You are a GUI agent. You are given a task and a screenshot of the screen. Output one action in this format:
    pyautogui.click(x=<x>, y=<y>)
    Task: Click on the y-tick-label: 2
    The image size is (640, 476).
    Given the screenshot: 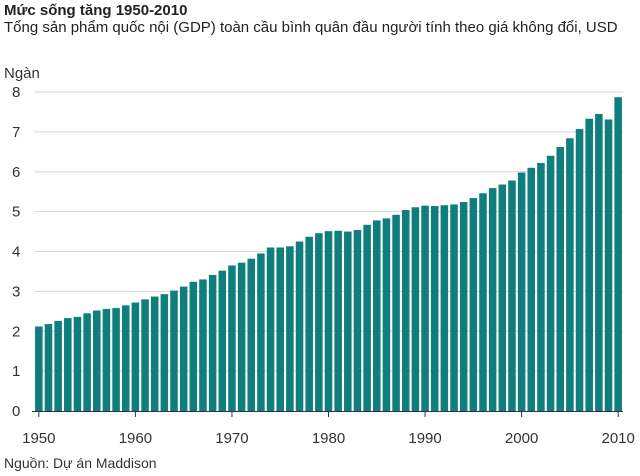 What is the action you would take?
    pyautogui.click(x=16, y=331)
    